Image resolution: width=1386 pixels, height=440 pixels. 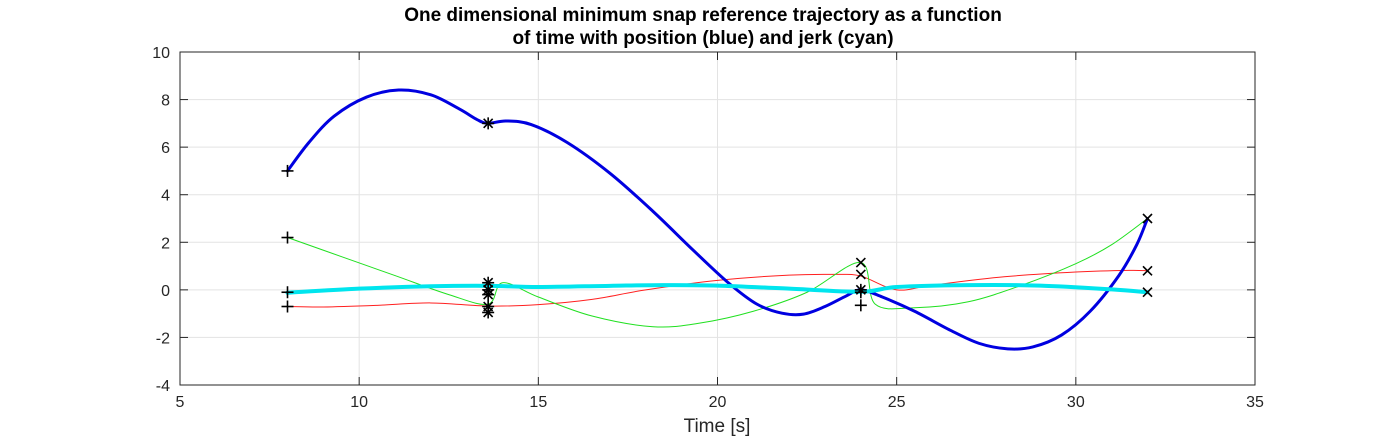 I want to click on x-tick-label-0: 5, so click(x=180, y=402).